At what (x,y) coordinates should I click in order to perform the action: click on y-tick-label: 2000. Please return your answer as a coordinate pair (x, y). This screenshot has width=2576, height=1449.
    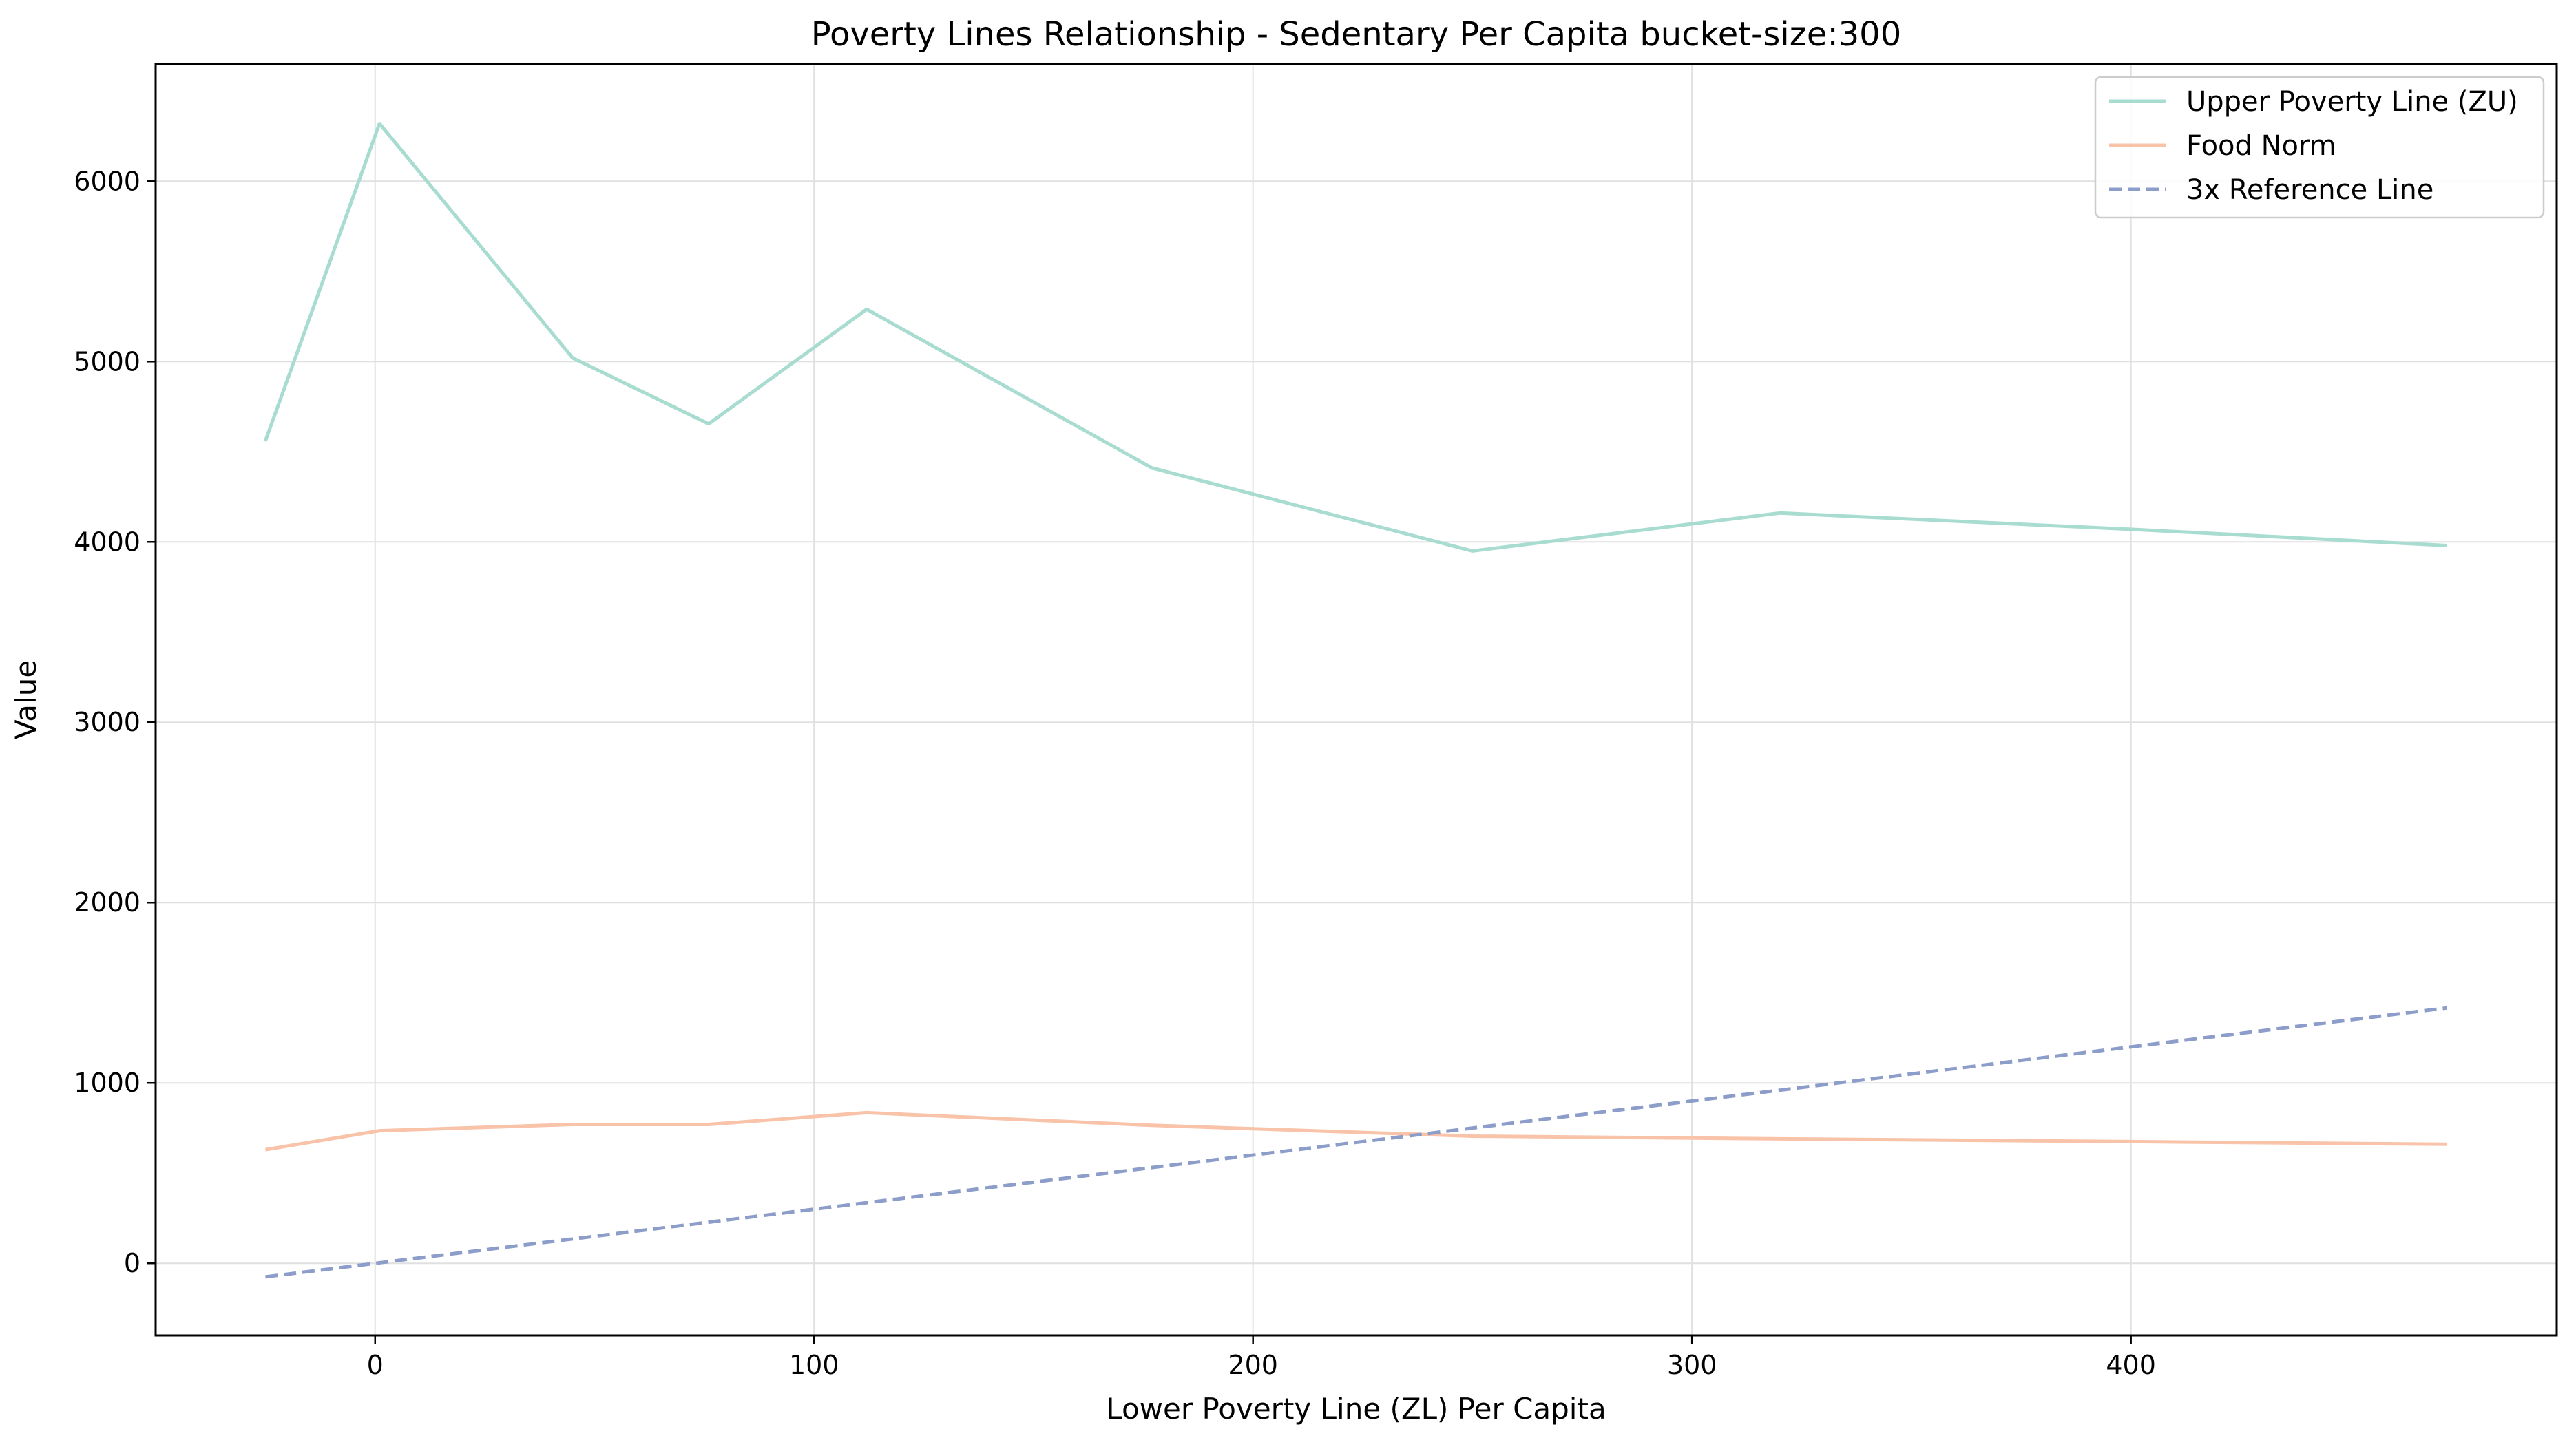
    Looking at the image, I should click on (107, 902).